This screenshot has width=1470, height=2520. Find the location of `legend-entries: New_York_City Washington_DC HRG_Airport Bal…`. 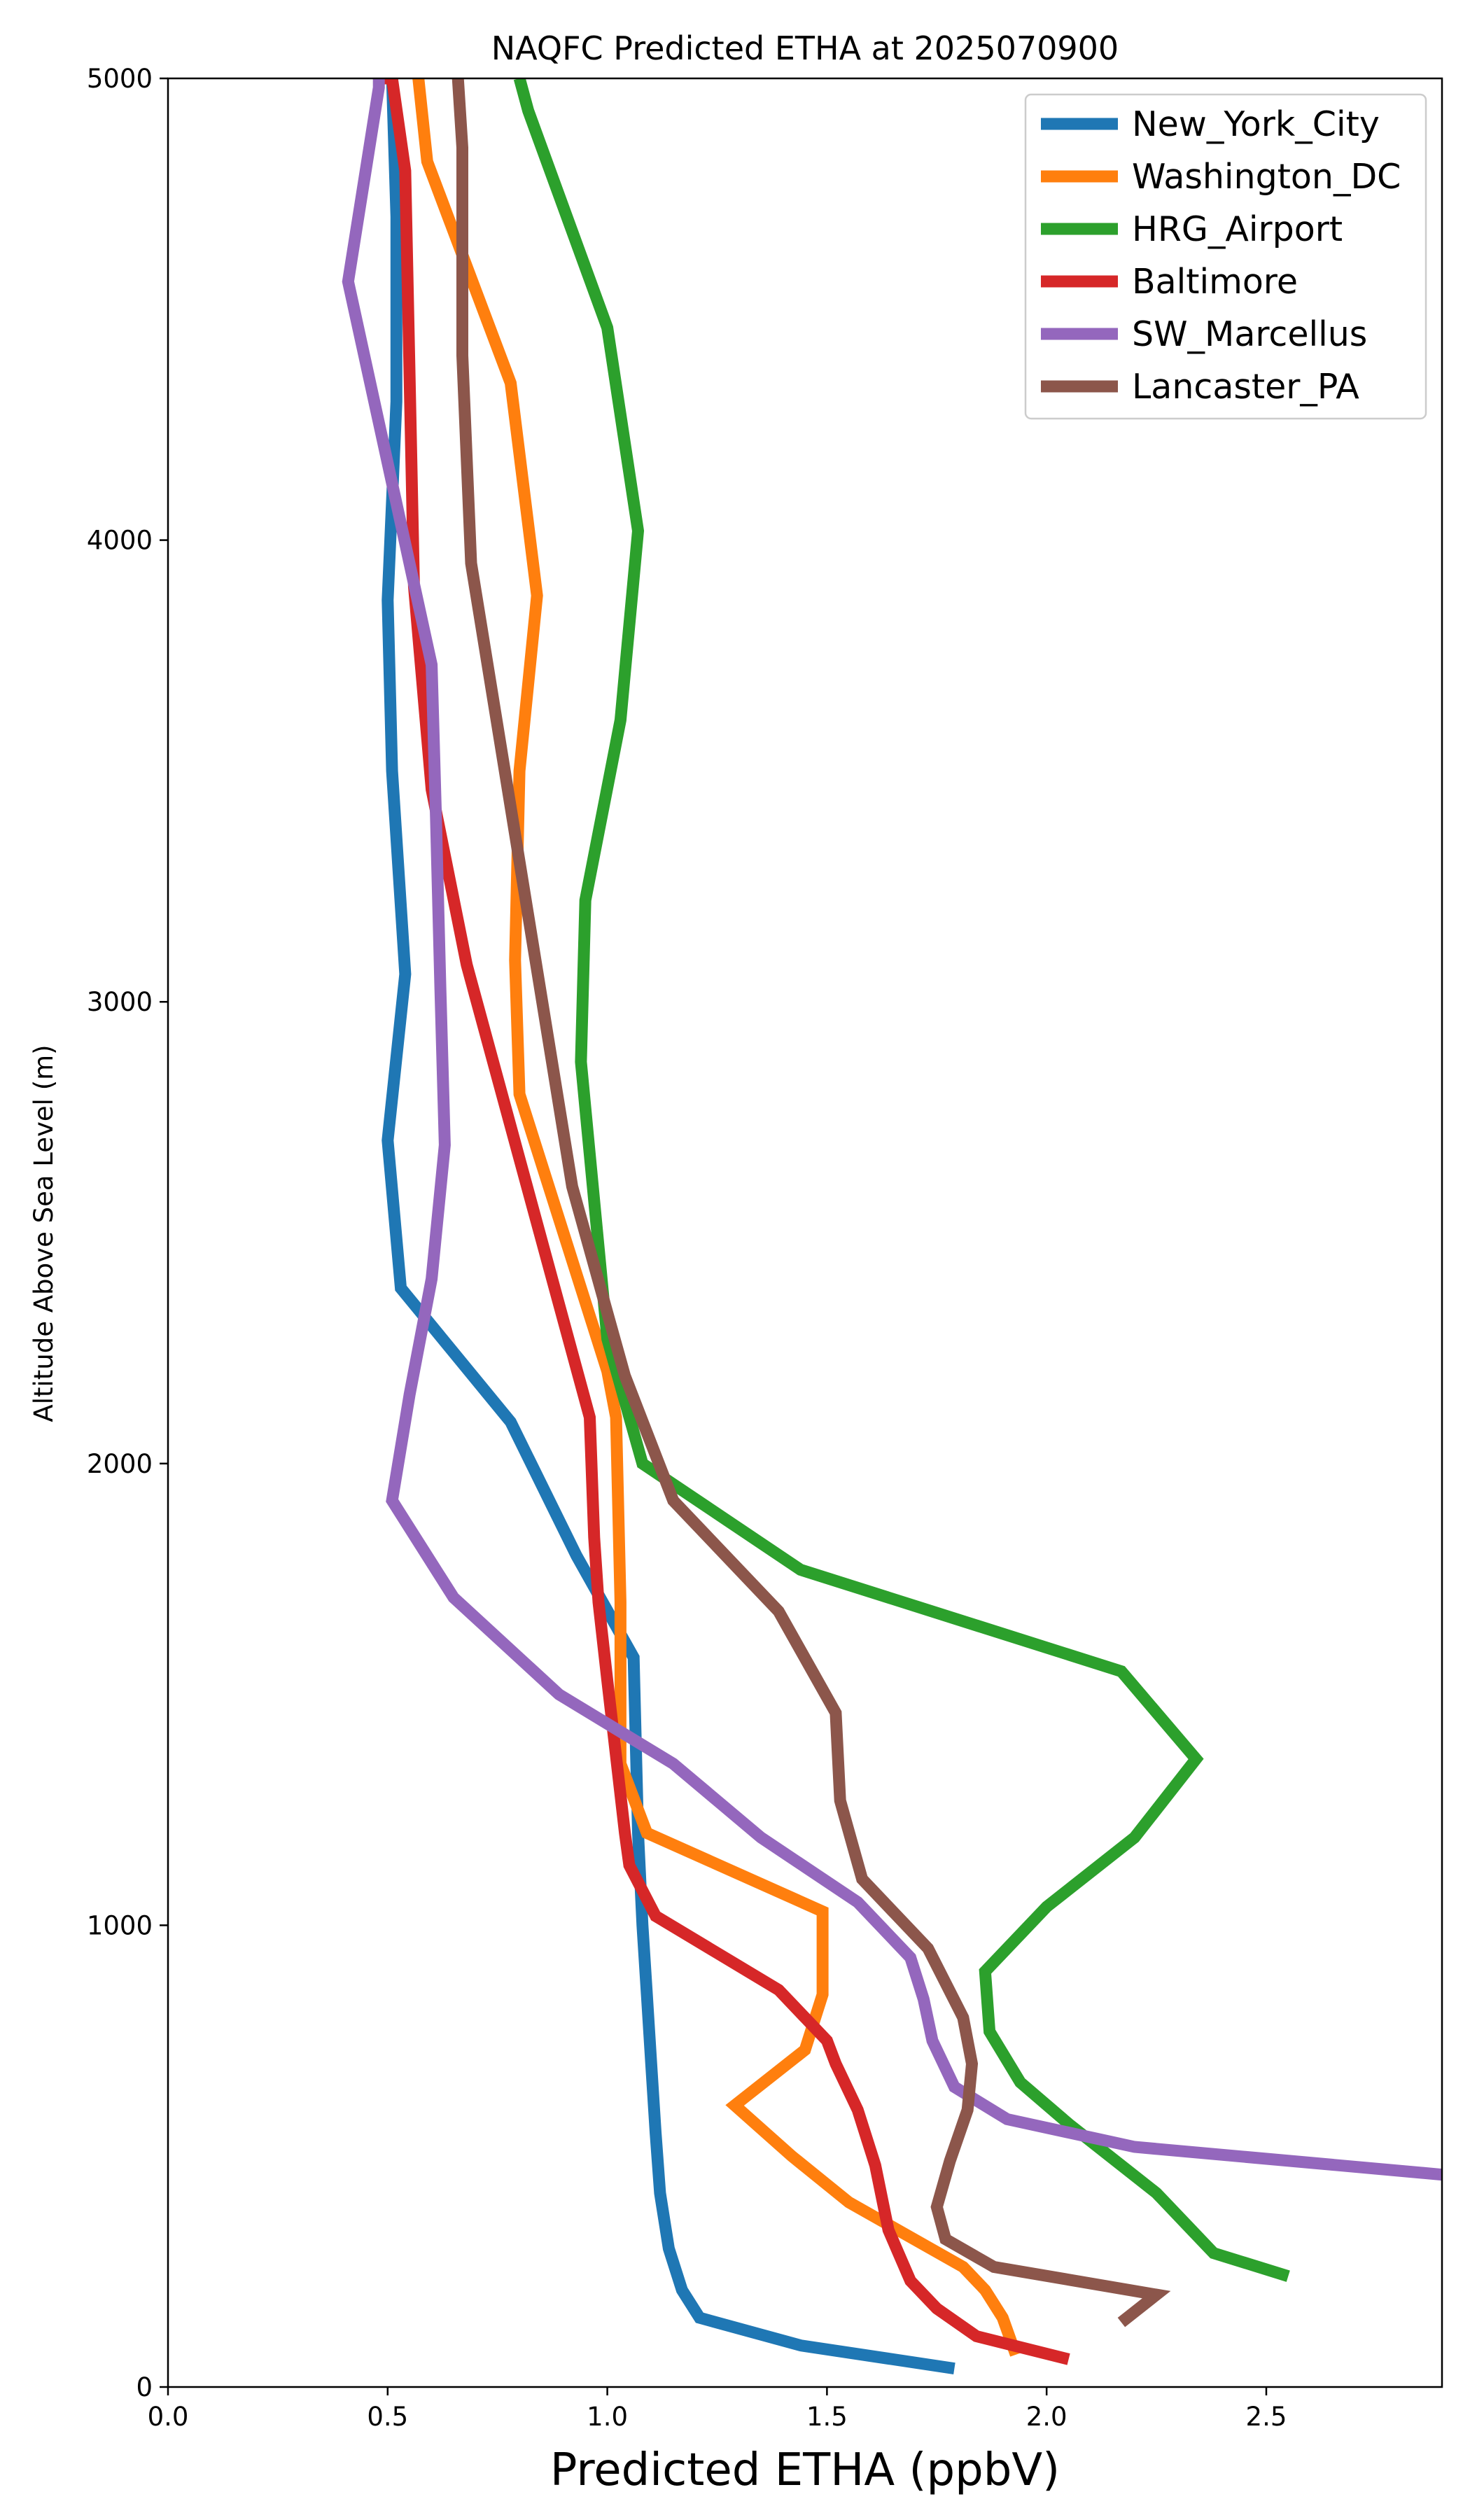

legend-entries: New_York_City Washington_DC HRG_Airport Bal… is located at coordinates (1221, 255).